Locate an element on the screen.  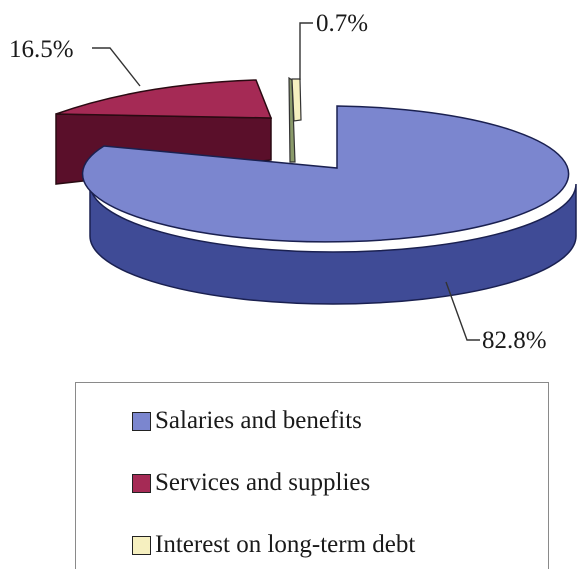
legend-label-interest: Interest on long-term debt is located at coordinates (285, 544).